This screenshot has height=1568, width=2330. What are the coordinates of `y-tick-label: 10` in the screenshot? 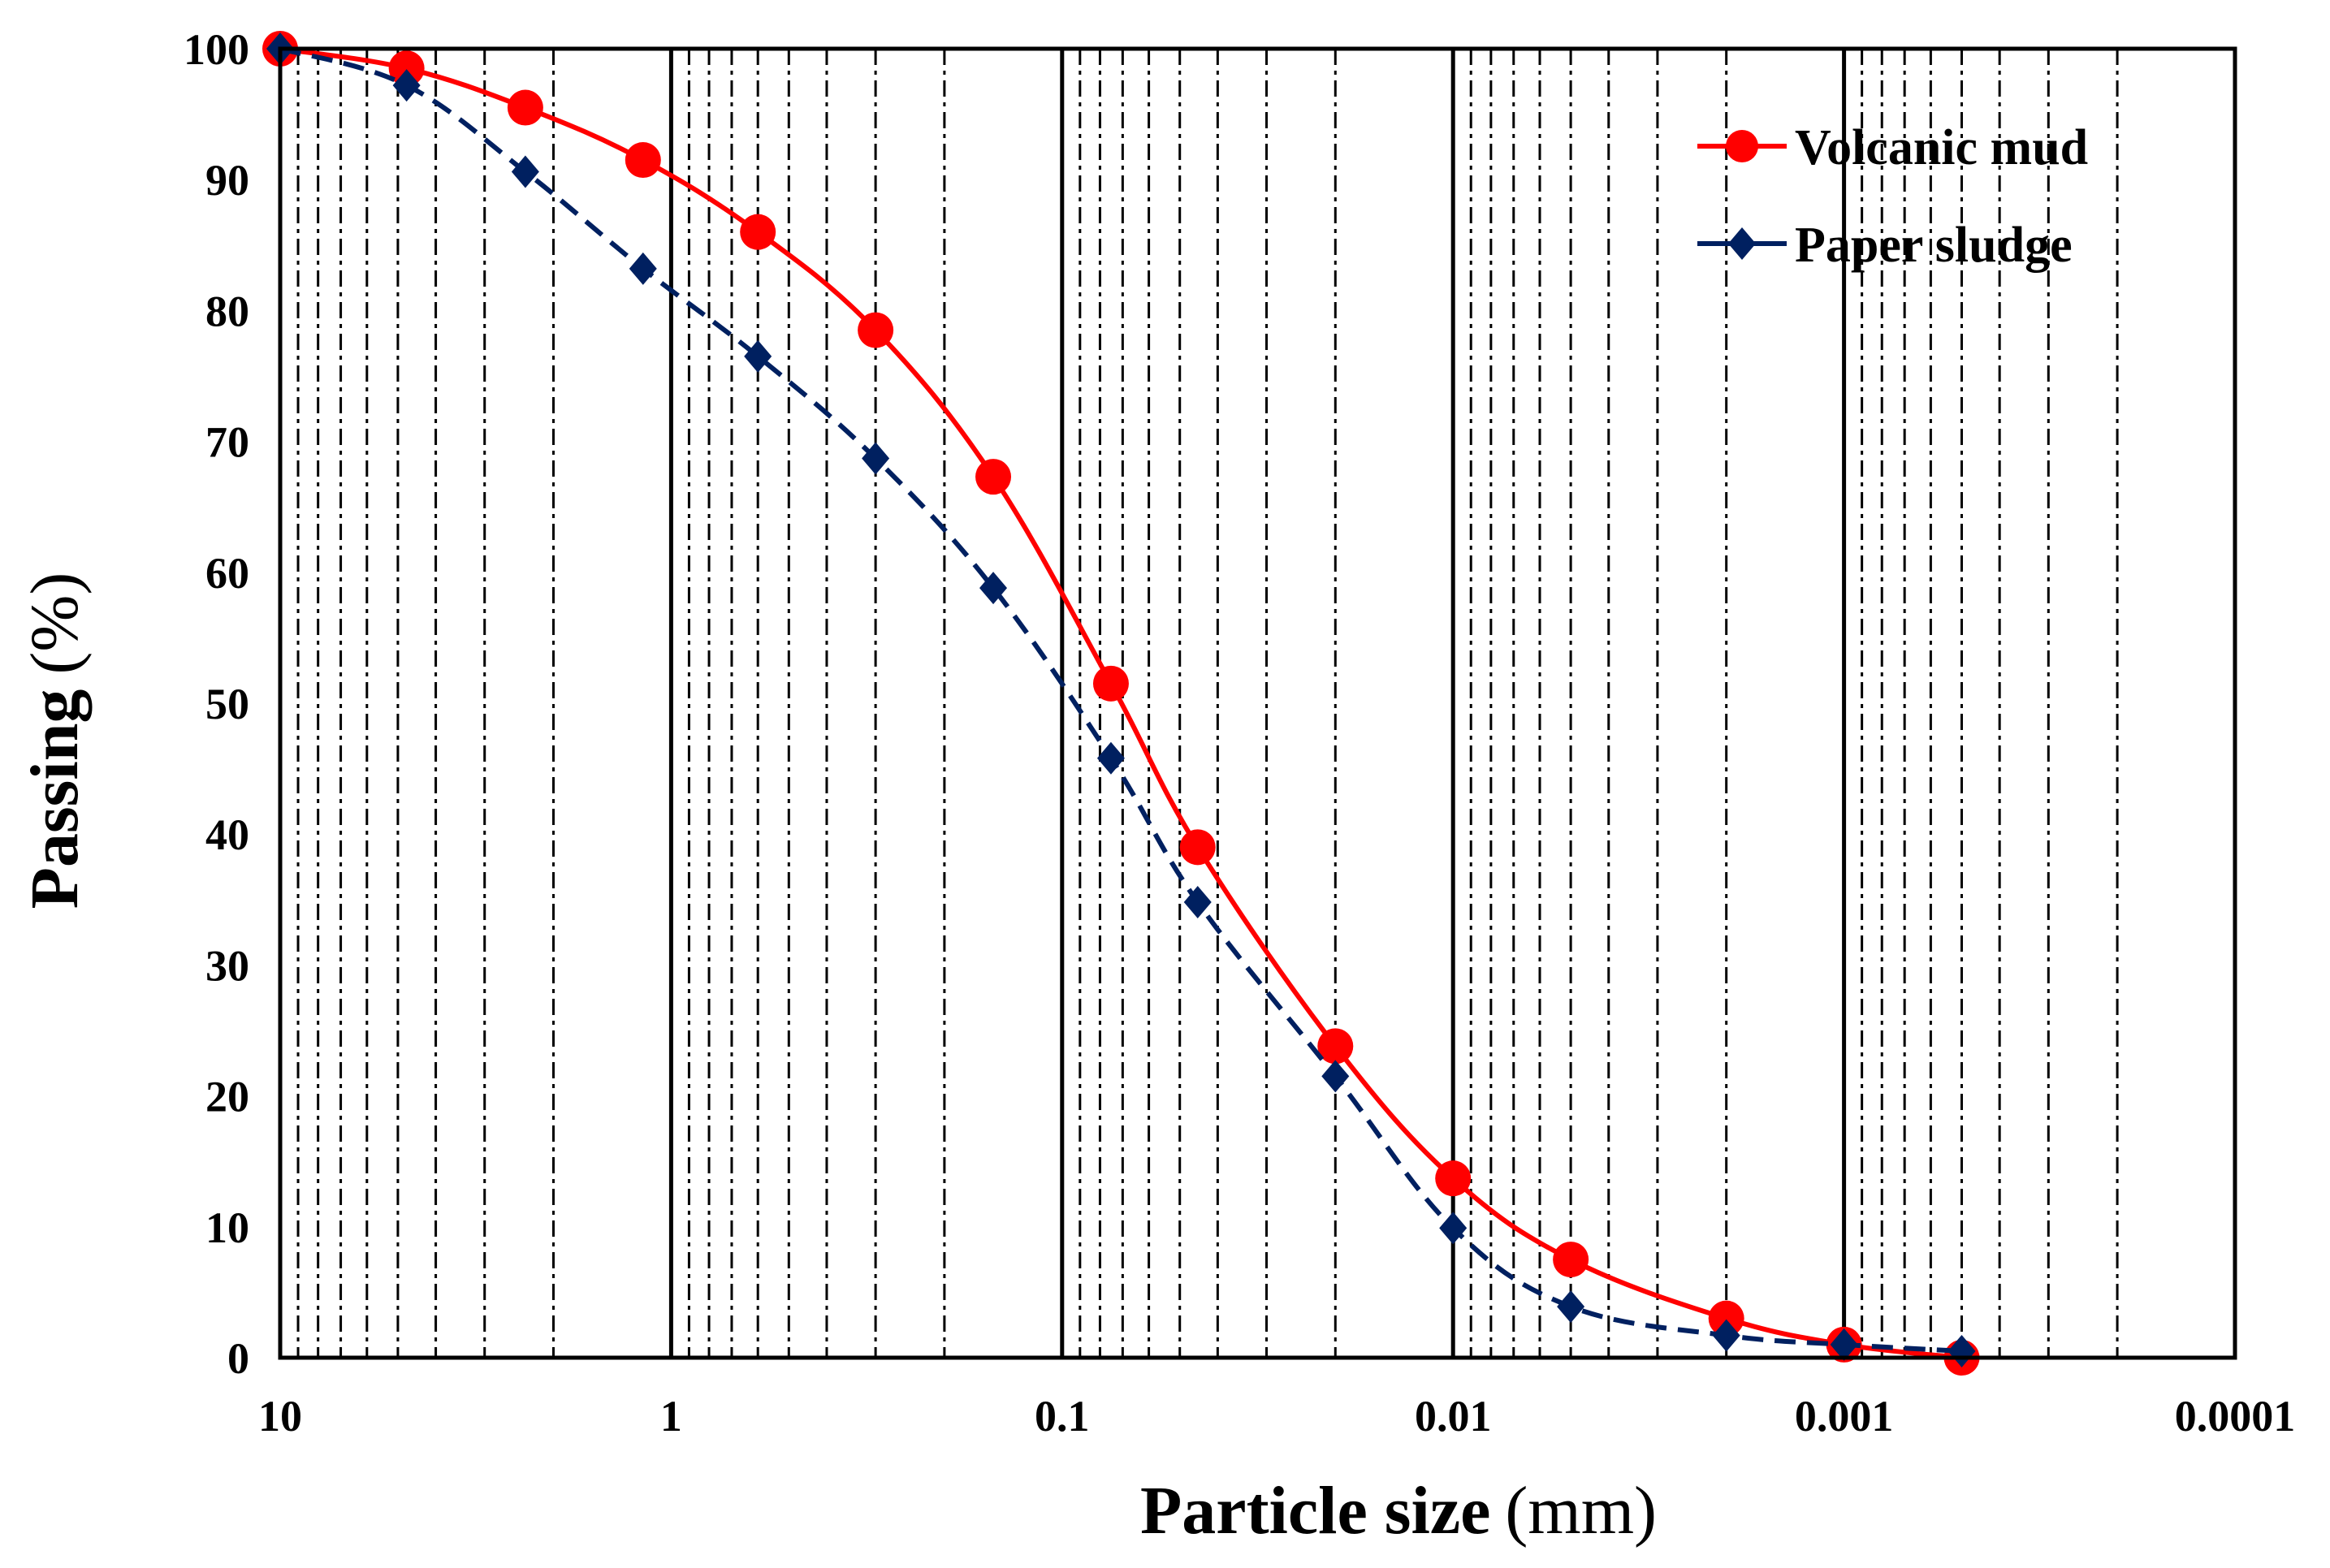 It's located at (227, 1227).